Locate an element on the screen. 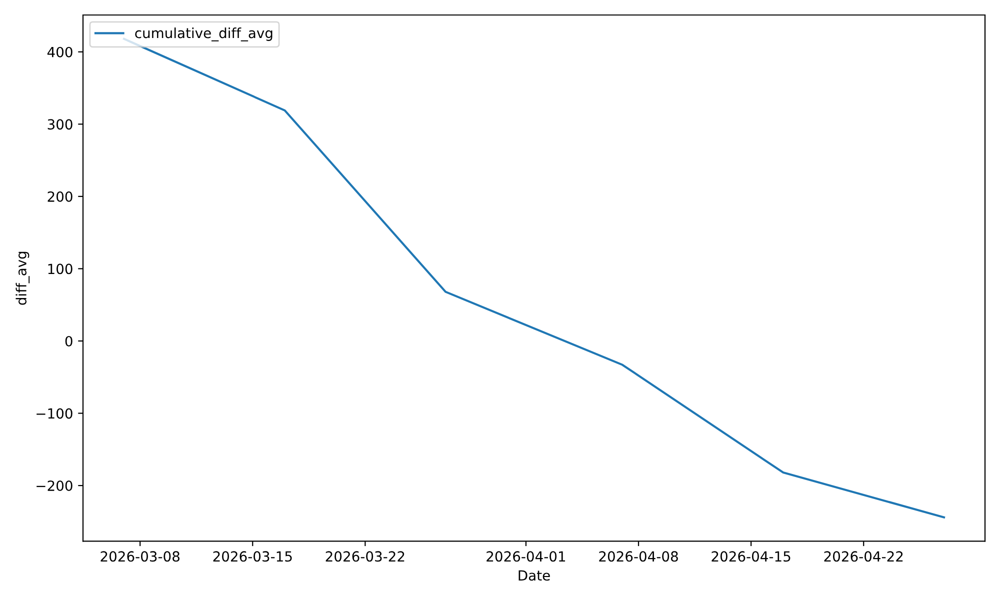 This screenshot has height=600, width=1000. y-tick-label: 400 is located at coordinates (59, 52).